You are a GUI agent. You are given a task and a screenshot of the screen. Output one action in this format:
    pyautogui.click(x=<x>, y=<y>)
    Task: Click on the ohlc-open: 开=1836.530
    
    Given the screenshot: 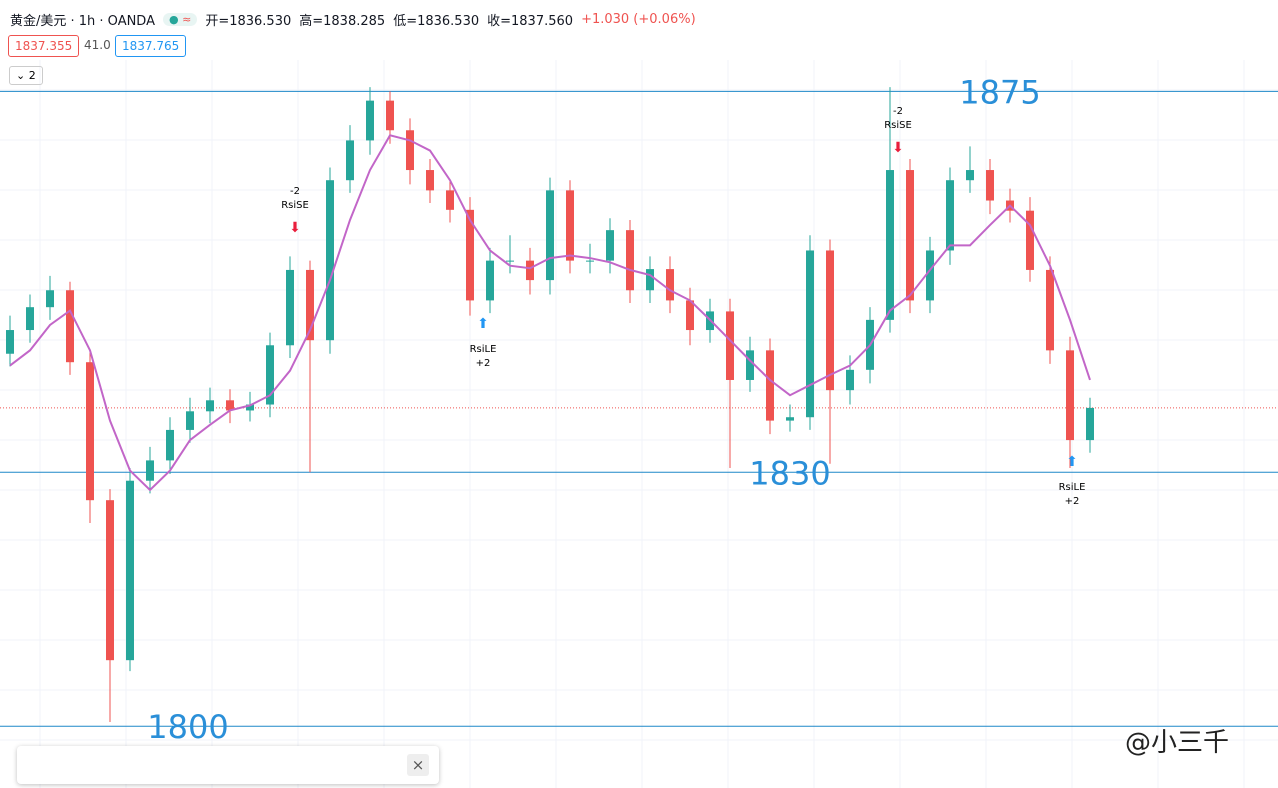 What is the action you would take?
    pyautogui.click(x=248, y=21)
    